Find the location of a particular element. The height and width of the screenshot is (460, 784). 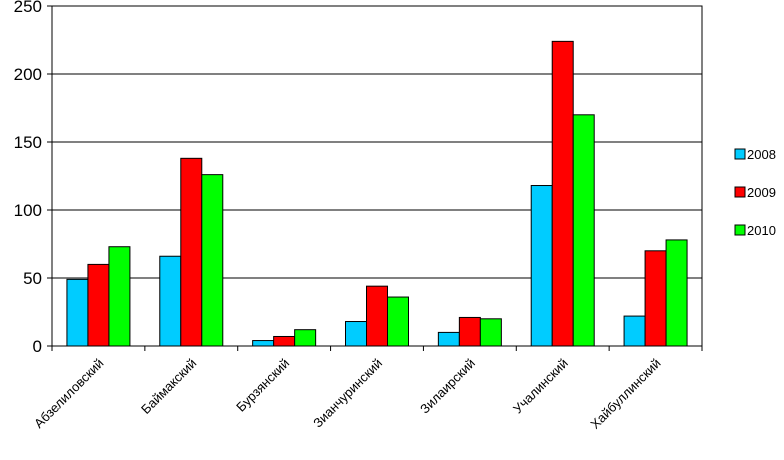

legend: 2008 2009 2010 is located at coordinates (755, 192).